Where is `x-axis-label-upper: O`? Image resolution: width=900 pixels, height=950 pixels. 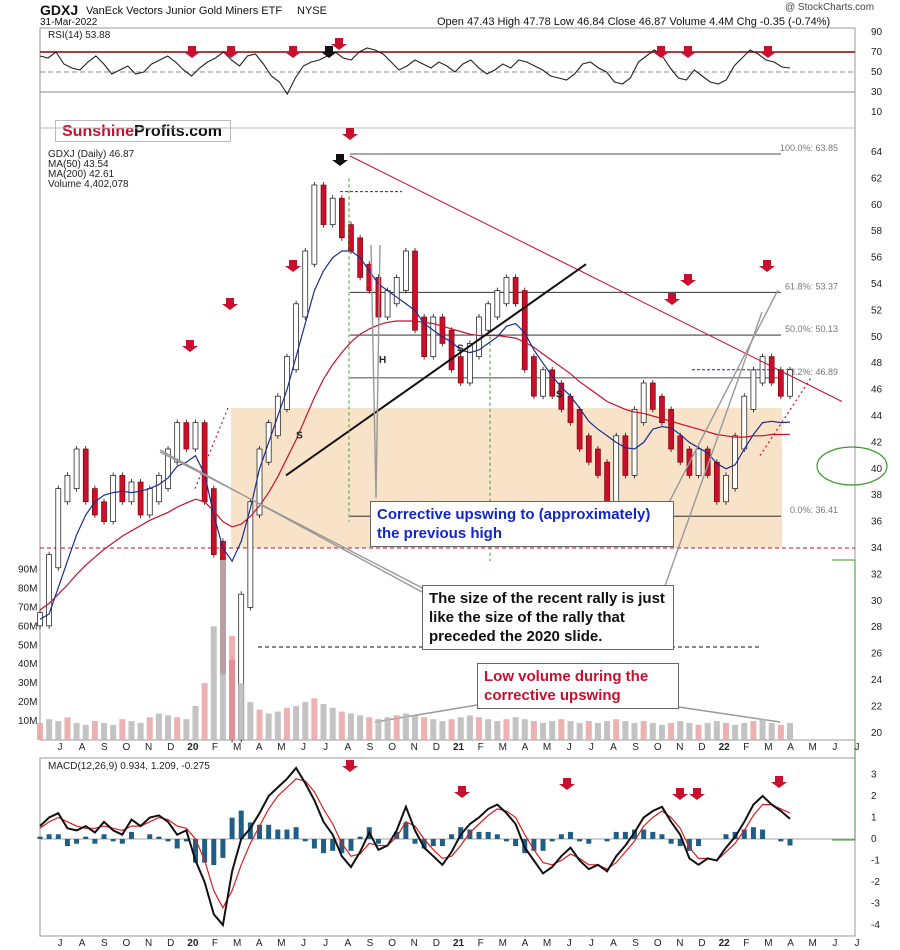
x-axis-label-upper: O is located at coordinates (127, 747).